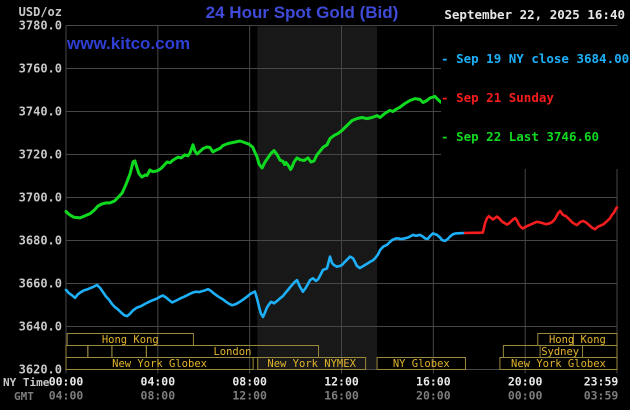 This screenshot has height=410, width=630. What do you see at coordinates (40, 327) in the screenshot?
I see `y-axis-tick-label: 3640.0` at bounding box center [40, 327].